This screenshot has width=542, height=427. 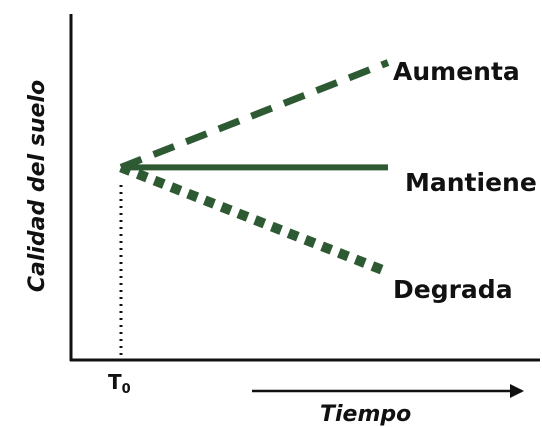 I want to click on series-line-aumenta, so click(x=254, y=115).